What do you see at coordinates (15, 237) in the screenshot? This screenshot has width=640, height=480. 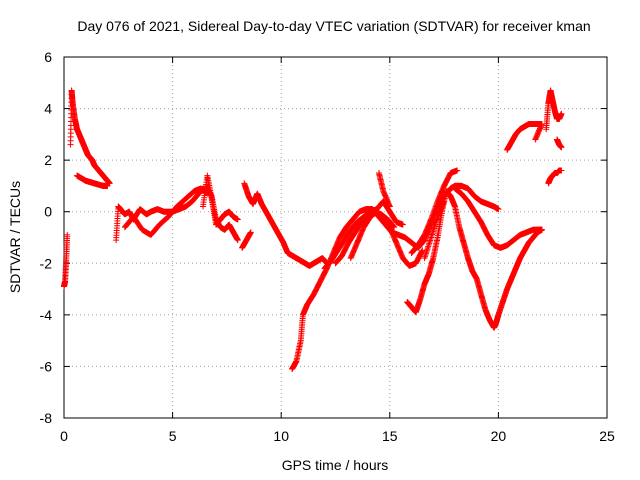 I see `y-axis-label: SDTVAR / TECUs` at bounding box center [15, 237].